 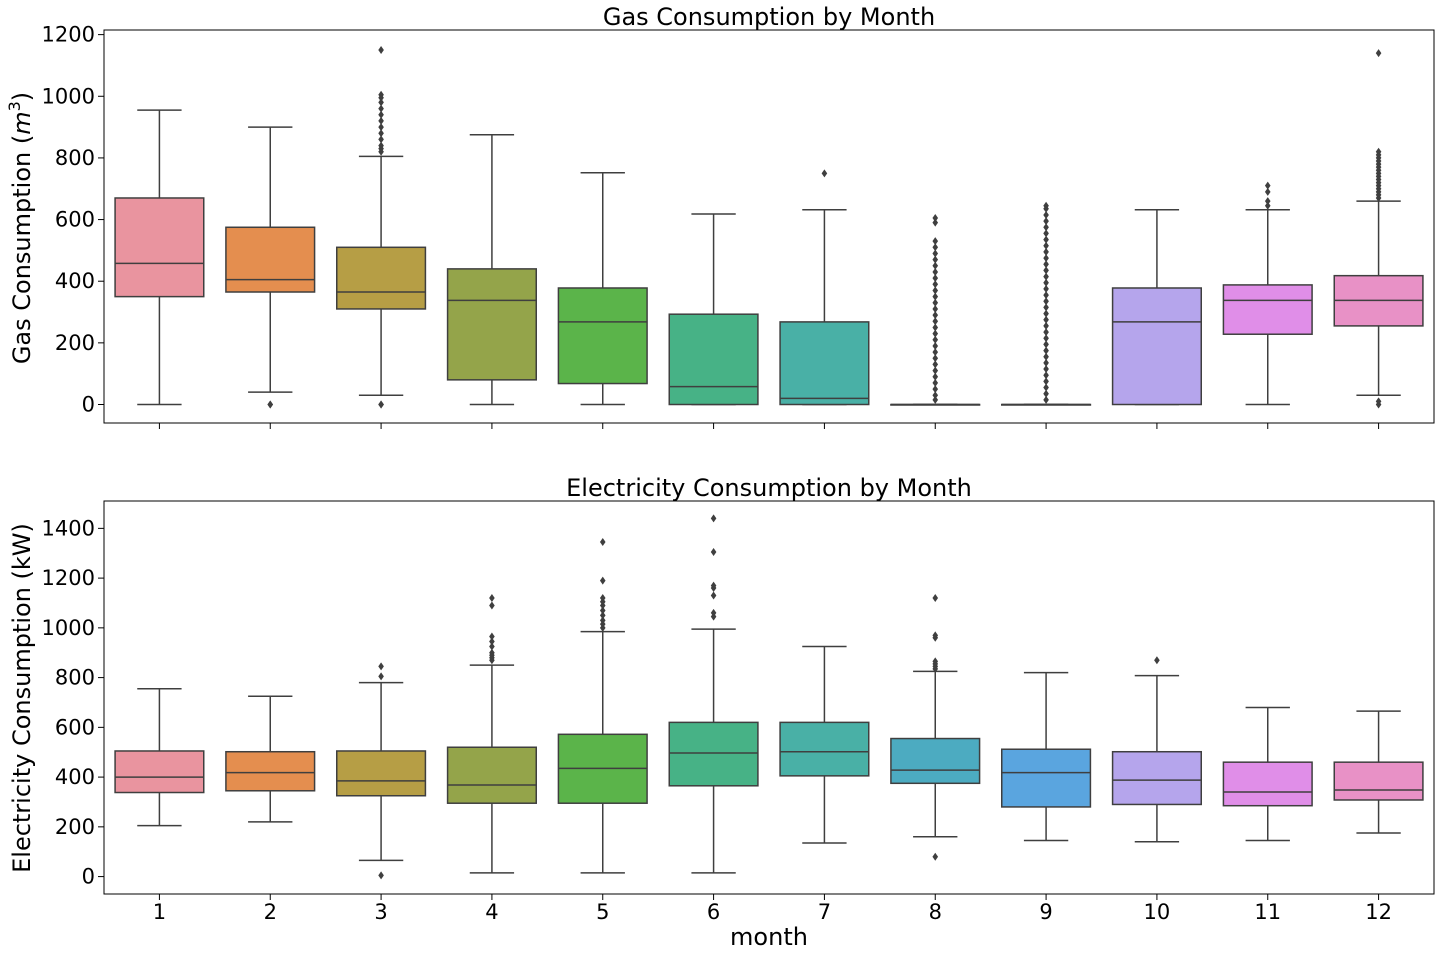 What do you see at coordinates (1157, 912) in the screenshot?
I see `electricity-x-tick-label: 10` at bounding box center [1157, 912].